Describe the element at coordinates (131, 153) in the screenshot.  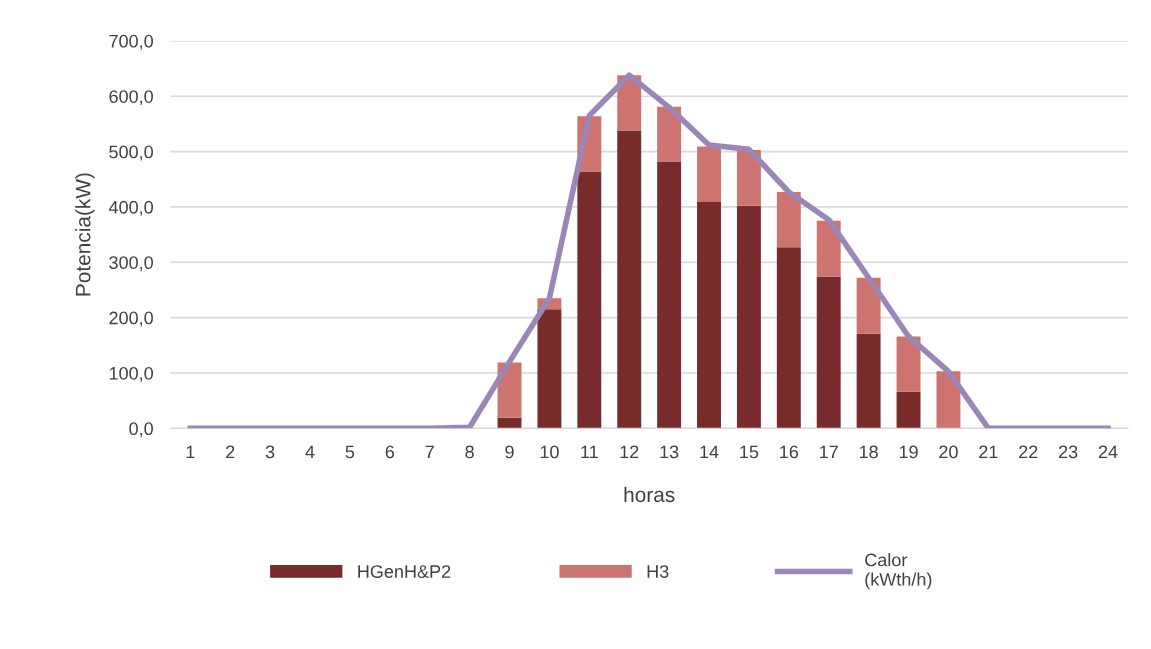
I see `y-tick-label: 500,0` at that location.